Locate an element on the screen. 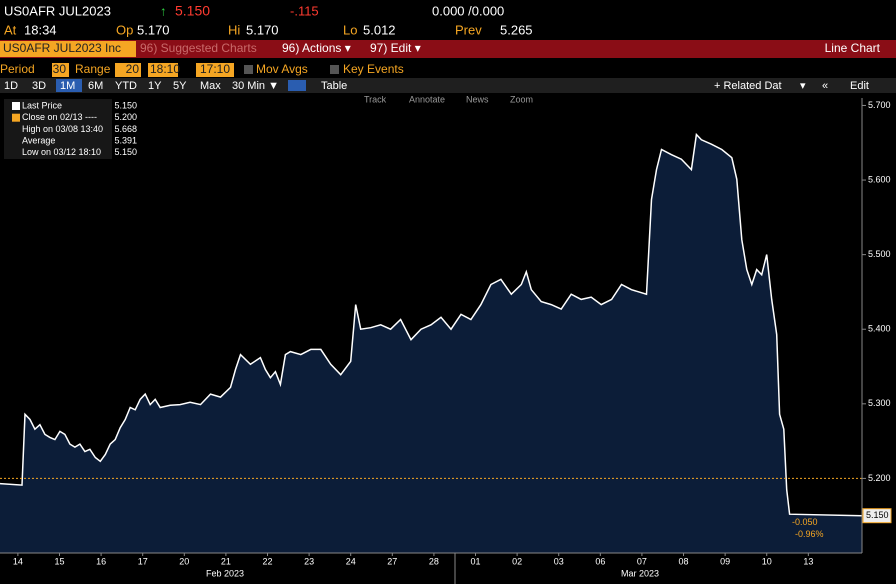 The image size is (896, 584). right-tool: Edit is located at coordinates (859, 86).